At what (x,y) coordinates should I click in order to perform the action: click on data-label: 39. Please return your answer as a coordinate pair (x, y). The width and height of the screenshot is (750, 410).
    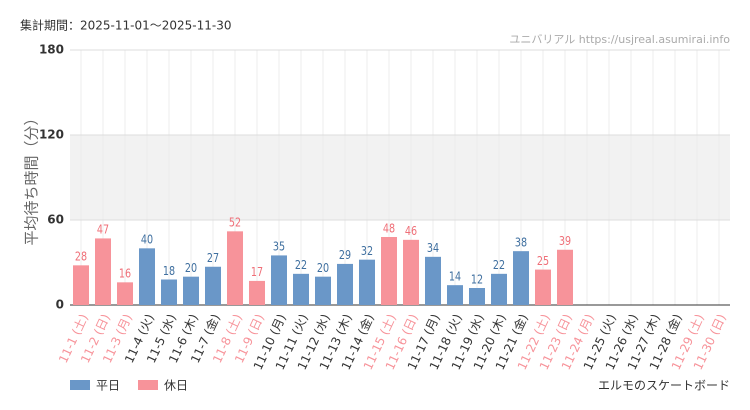
    Looking at the image, I should click on (565, 241).